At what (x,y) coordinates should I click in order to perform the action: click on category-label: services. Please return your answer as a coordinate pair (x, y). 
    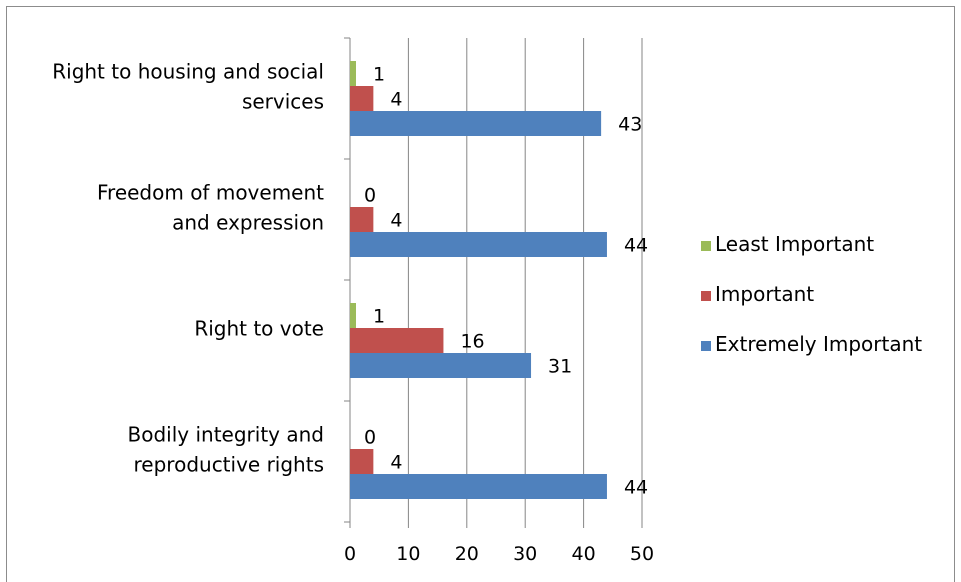
    Looking at the image, I should click on (283, 102).